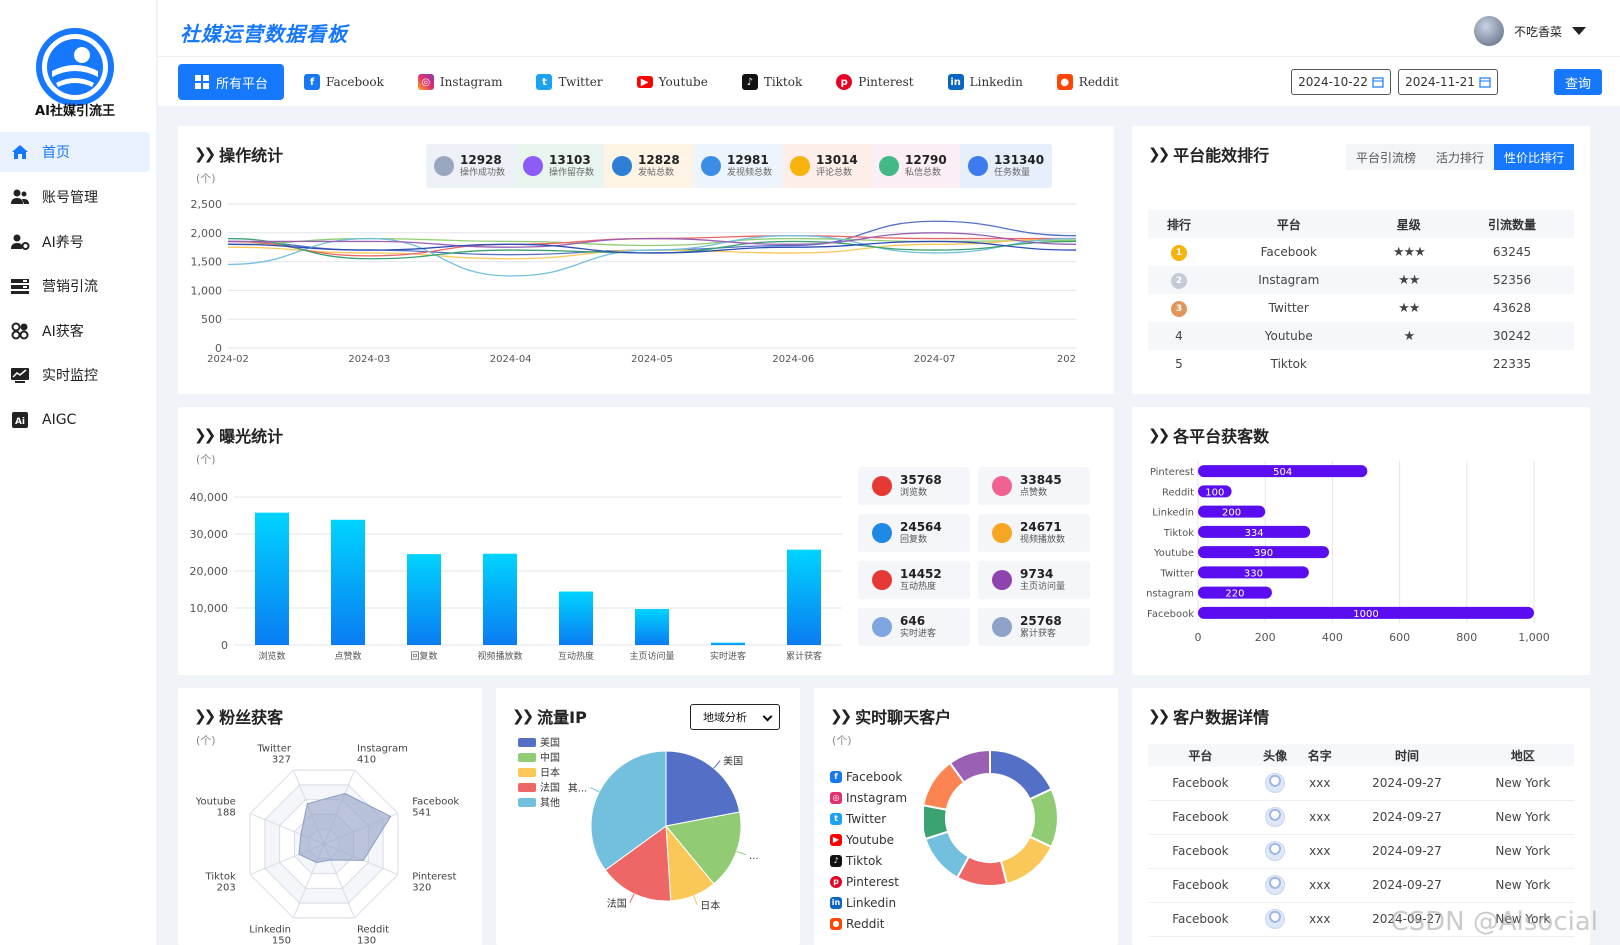 The width and height of the screenshot is (1620, 945). Describe the element at coordinates (1361, 280) in the screenshot. I see `table-row: 2 Instagram ★★ 52356` at that location.